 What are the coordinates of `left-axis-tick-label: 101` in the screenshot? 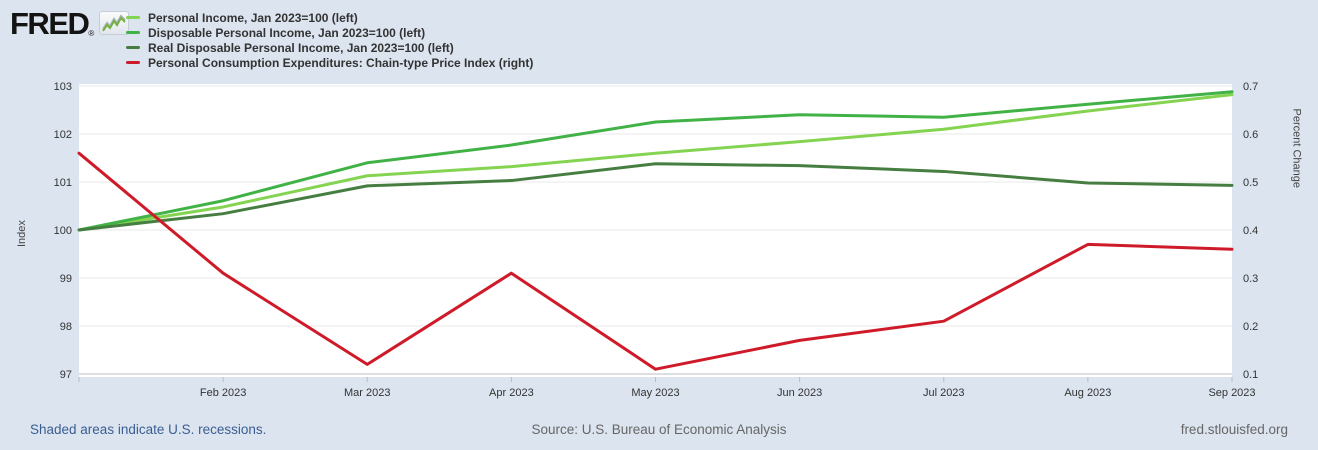 It's located at (63, 183).